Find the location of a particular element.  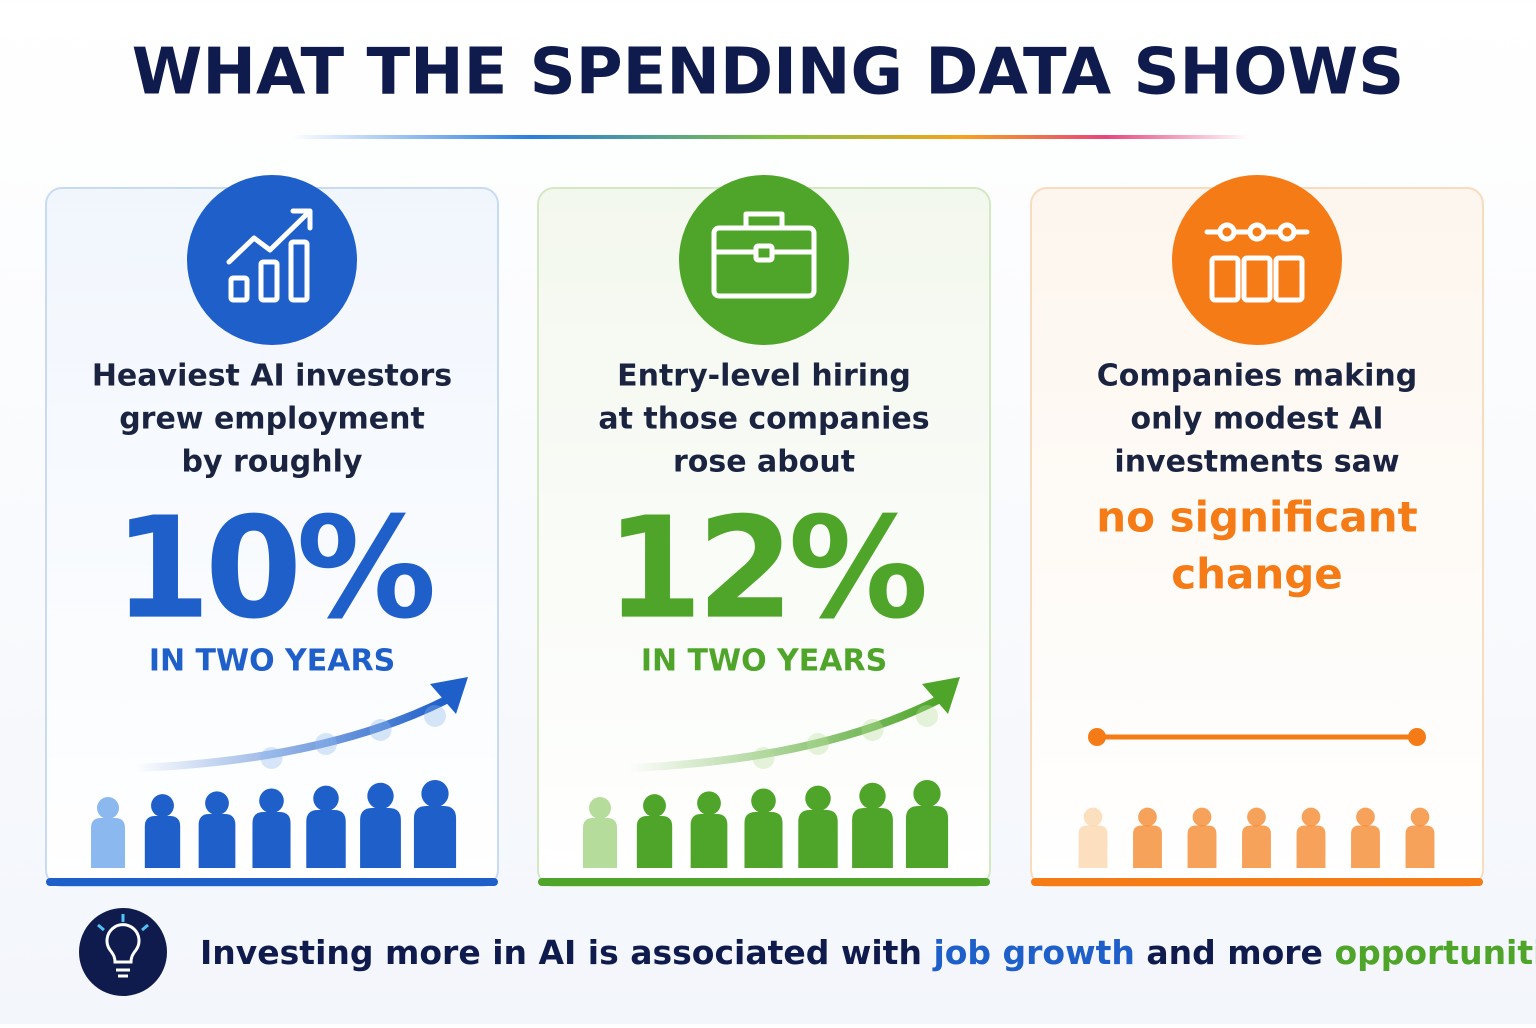

bulb-icon is located at coordinates (123, 946).